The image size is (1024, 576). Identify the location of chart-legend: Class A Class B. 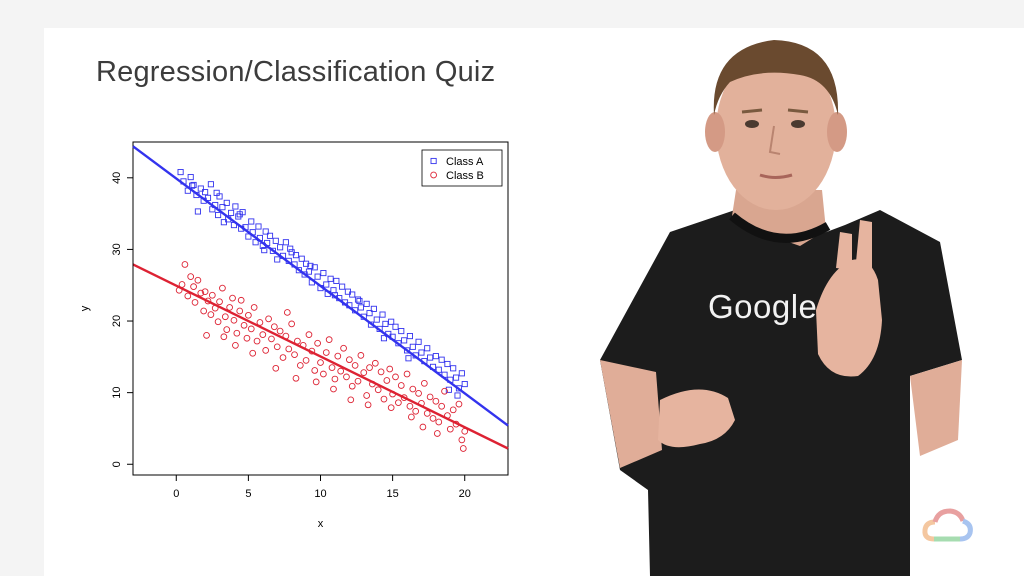
(462, 168).